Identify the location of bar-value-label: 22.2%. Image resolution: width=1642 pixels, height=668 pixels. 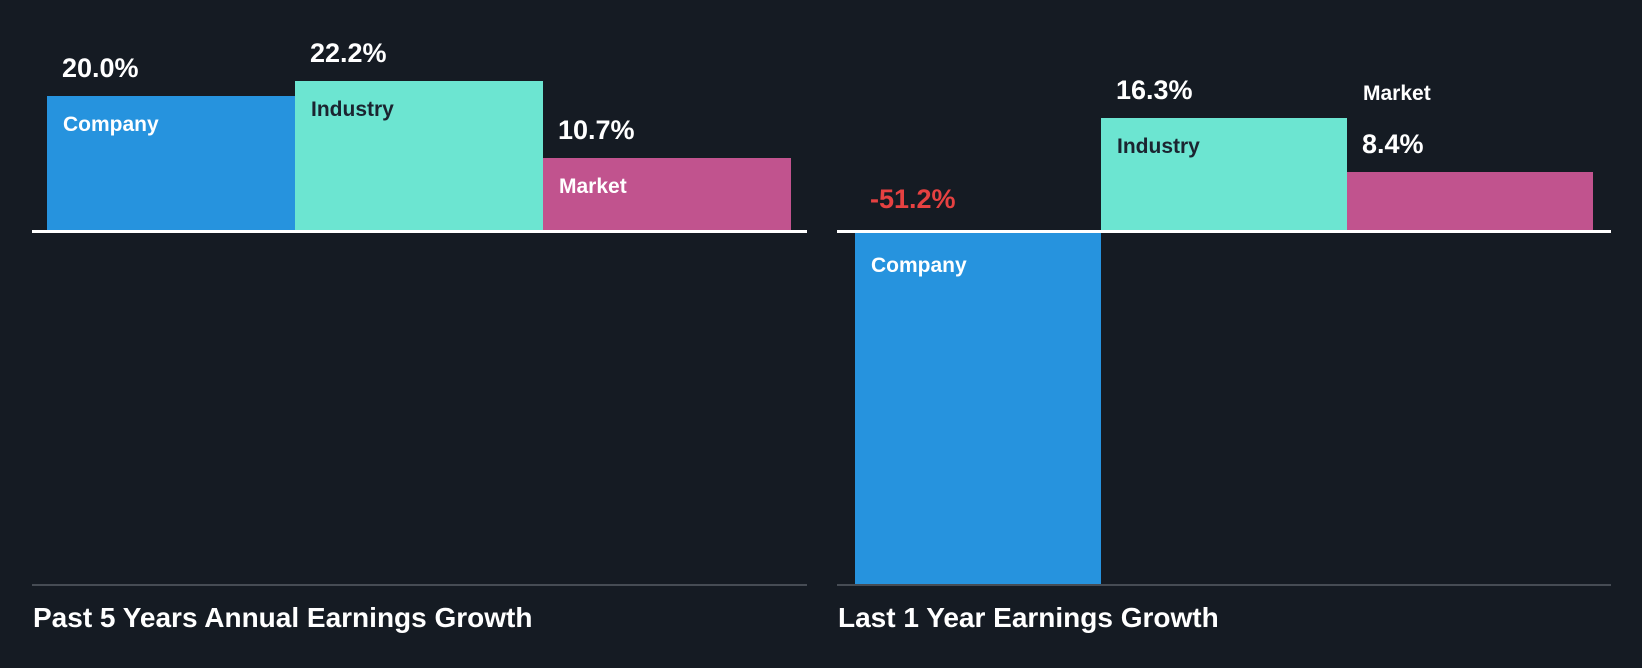
(348, 53).